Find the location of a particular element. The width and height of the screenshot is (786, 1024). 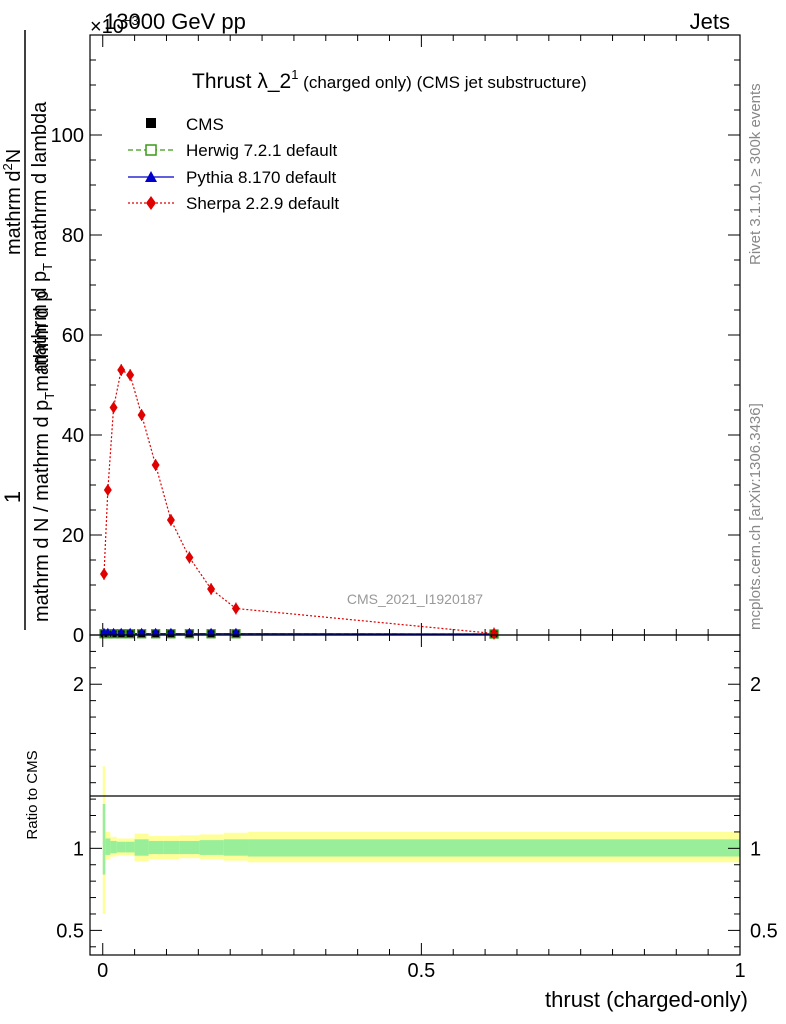

main-data is located at coordinates (299, 502).